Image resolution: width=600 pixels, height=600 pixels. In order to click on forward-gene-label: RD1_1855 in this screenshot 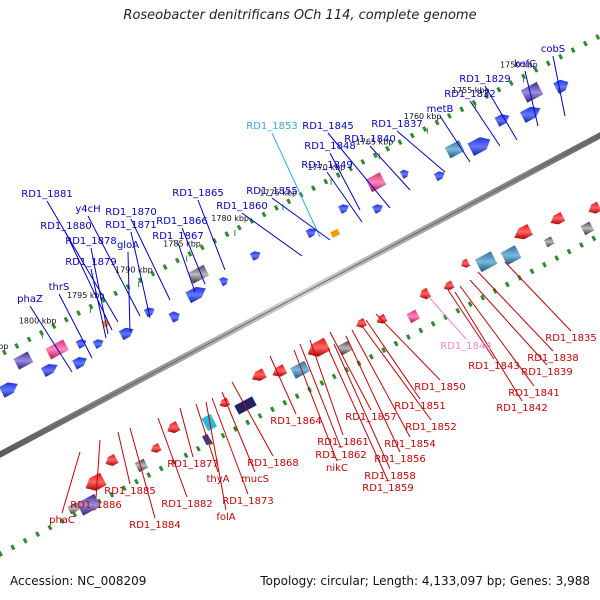, I will do `click(271, 191)`.